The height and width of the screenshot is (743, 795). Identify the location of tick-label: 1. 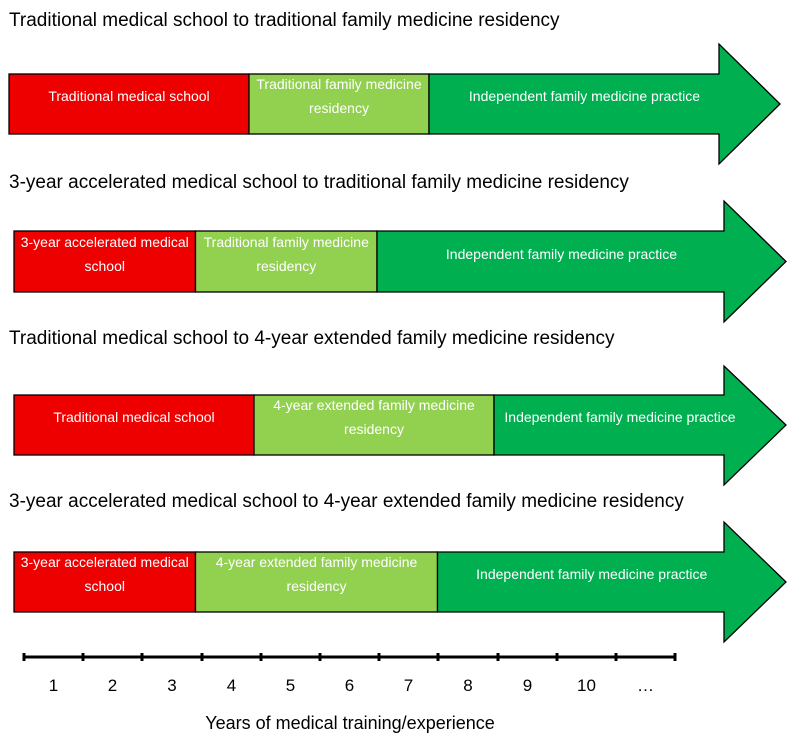
(53, 685).